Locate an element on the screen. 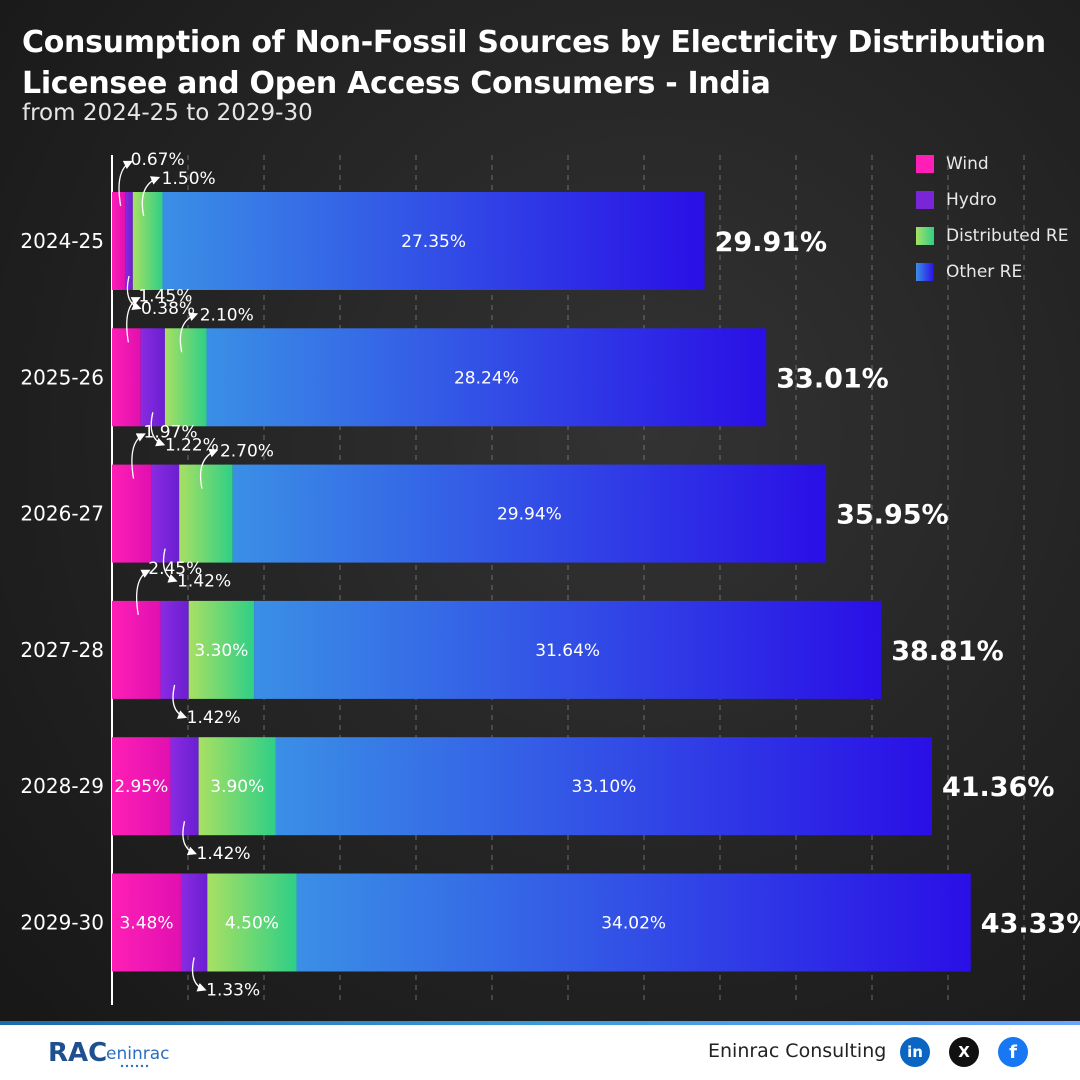  chart-subtitle: from 2024-25 to 2029-30 is located at coordinates (167, 113).